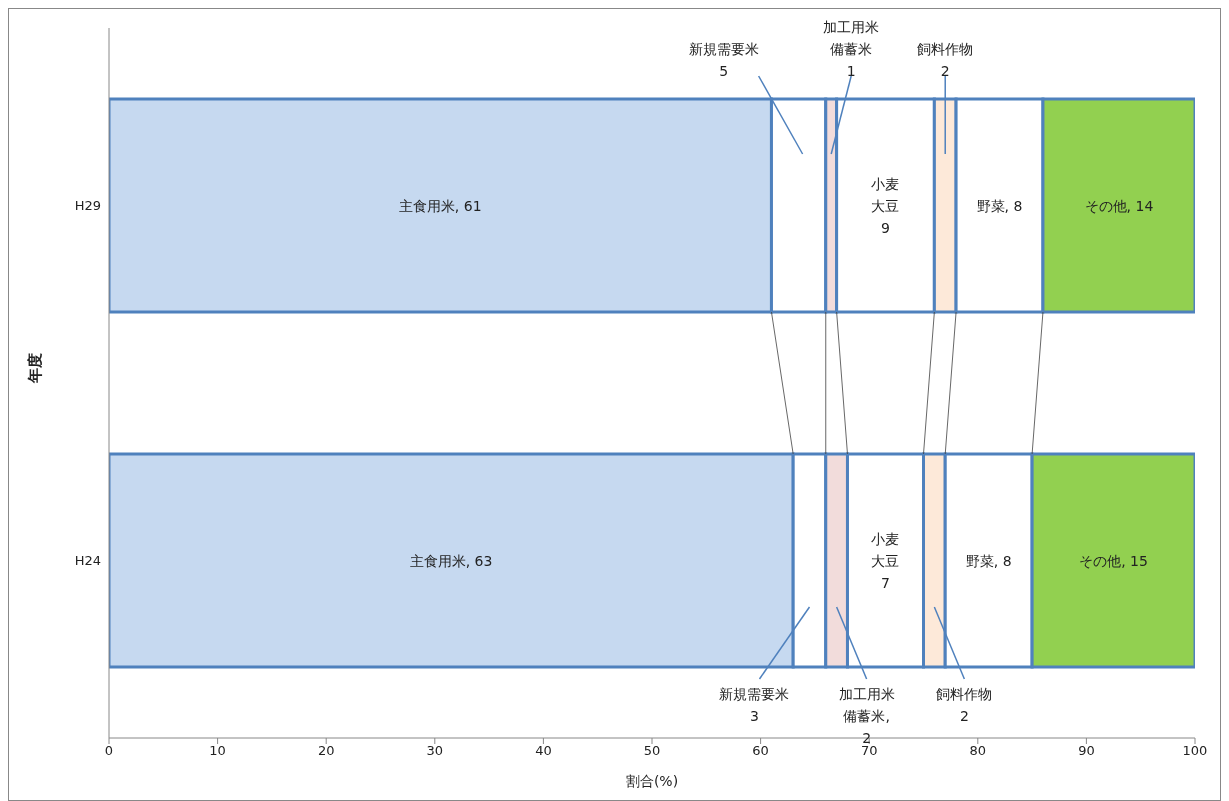  What do you see at coordinates (435, 751) in the screenshot?
I see `x-tick-label: 30` at bounding box center [435, 751].